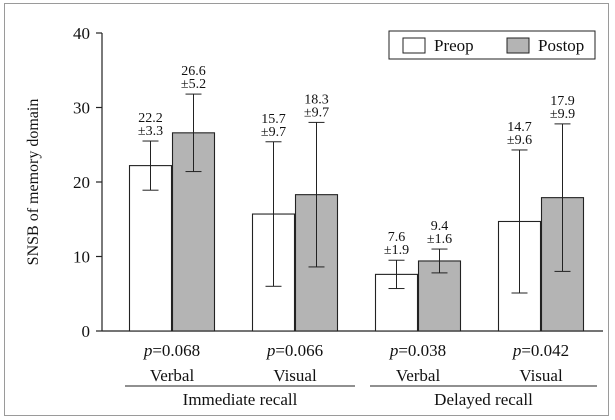 Image resolution: width=615 pixels, height=420 pixels. I want to click on data-label-sd: ±5.2, so click(193, 84).